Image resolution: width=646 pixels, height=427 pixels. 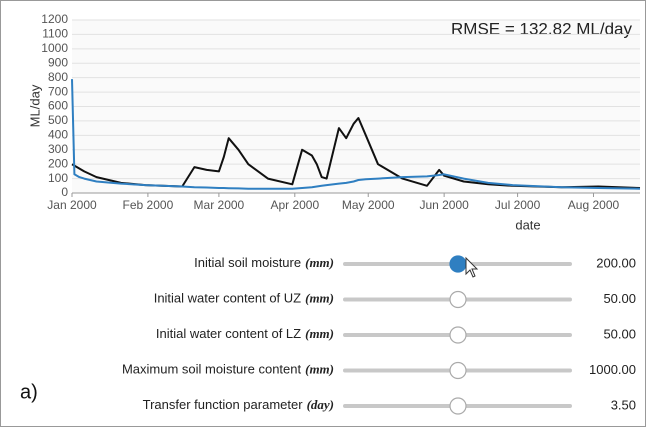 I want to click on x-tick-label: Feb 2000, so click(x=148, y=205).